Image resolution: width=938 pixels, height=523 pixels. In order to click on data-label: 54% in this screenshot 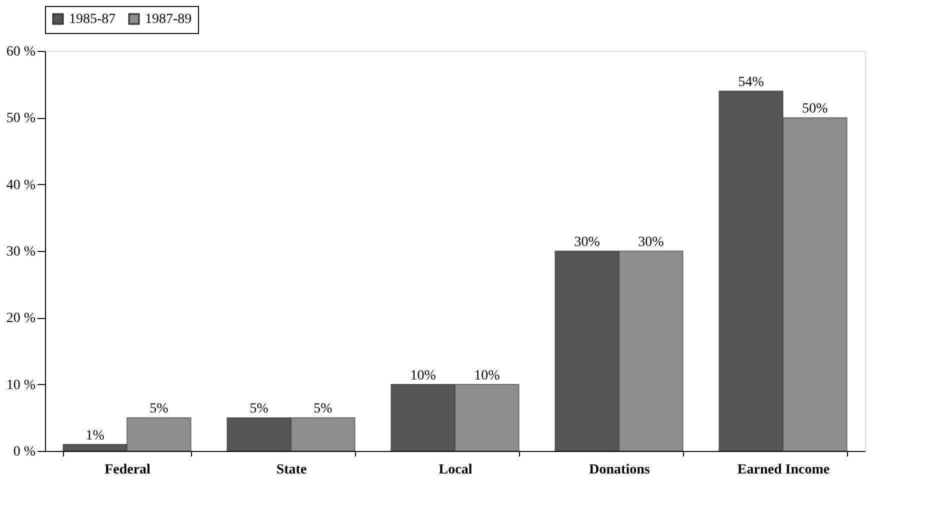, I will do `click(751, 82)`.